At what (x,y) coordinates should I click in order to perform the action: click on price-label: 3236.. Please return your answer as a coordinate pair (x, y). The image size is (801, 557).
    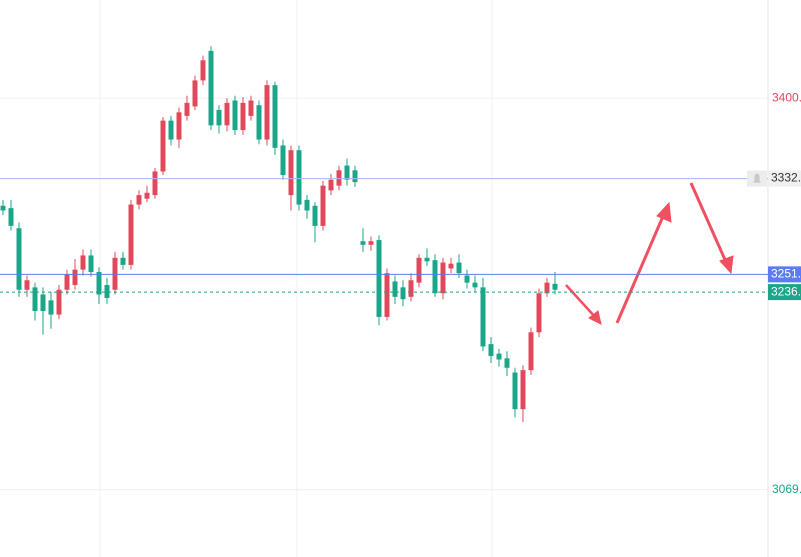
    Looking at the image, I should click on (786, 291).